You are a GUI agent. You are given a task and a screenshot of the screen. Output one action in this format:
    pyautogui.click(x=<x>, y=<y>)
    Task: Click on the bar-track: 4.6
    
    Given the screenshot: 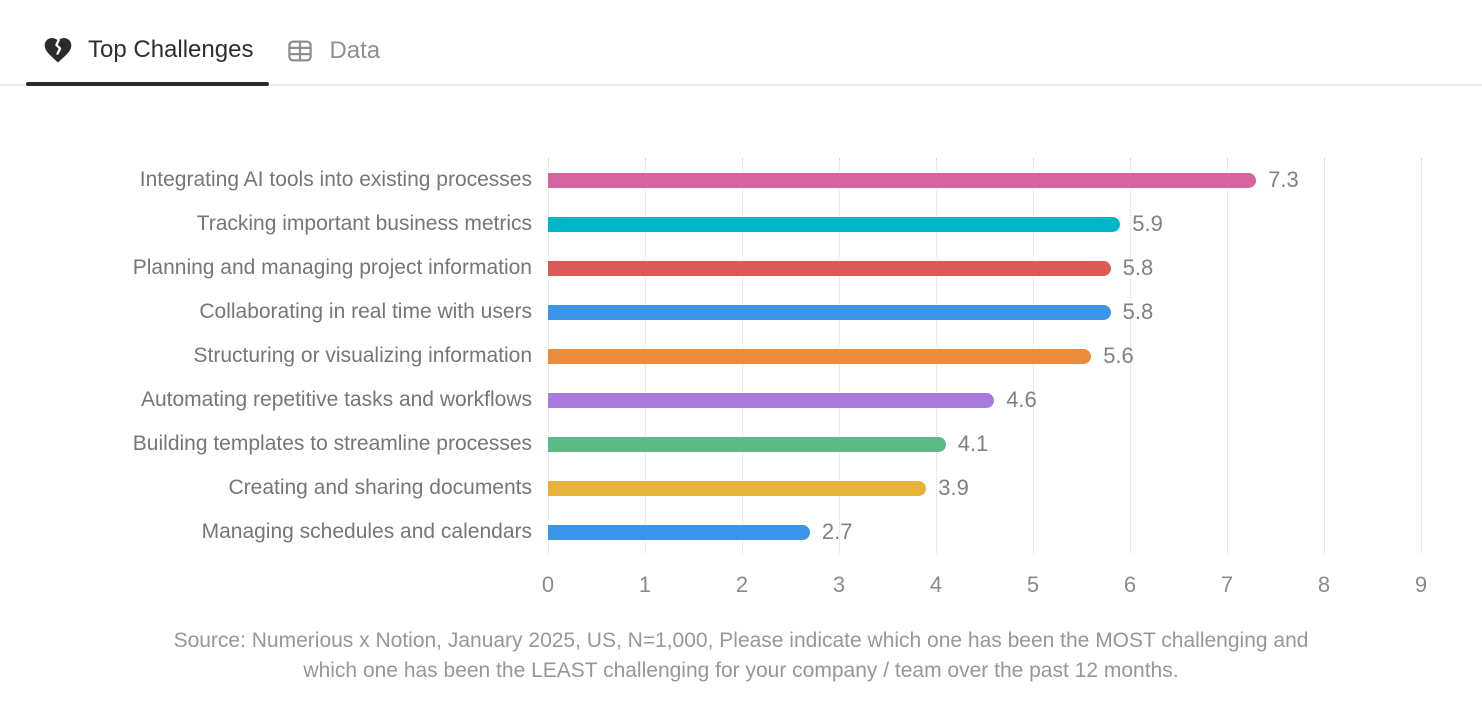 What is the action you would take?
    pyautogui.click(x=1015, y=400)
    